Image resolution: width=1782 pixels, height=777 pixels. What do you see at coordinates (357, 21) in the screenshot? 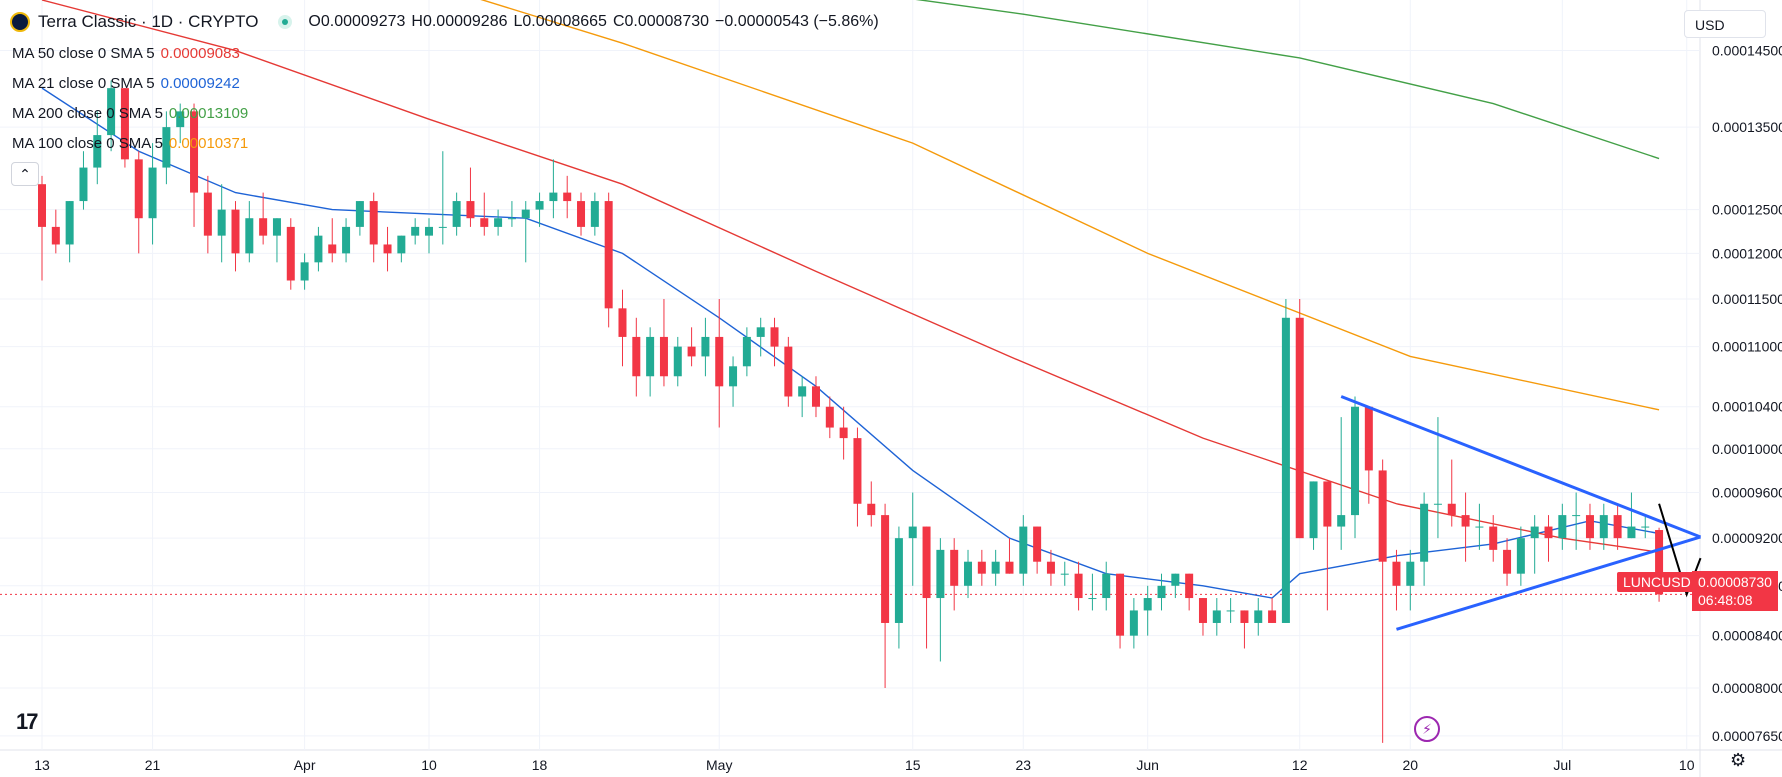
I see `open-value: O0.00009273` at bounding box center [357, 21].